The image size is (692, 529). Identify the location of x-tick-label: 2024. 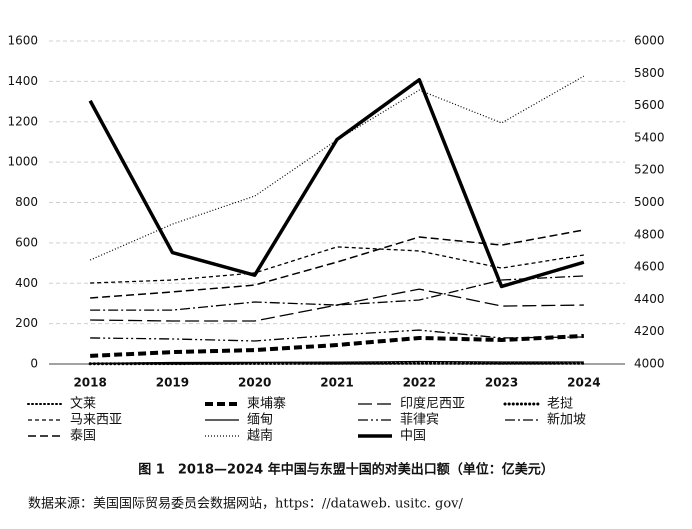
(583, 383).